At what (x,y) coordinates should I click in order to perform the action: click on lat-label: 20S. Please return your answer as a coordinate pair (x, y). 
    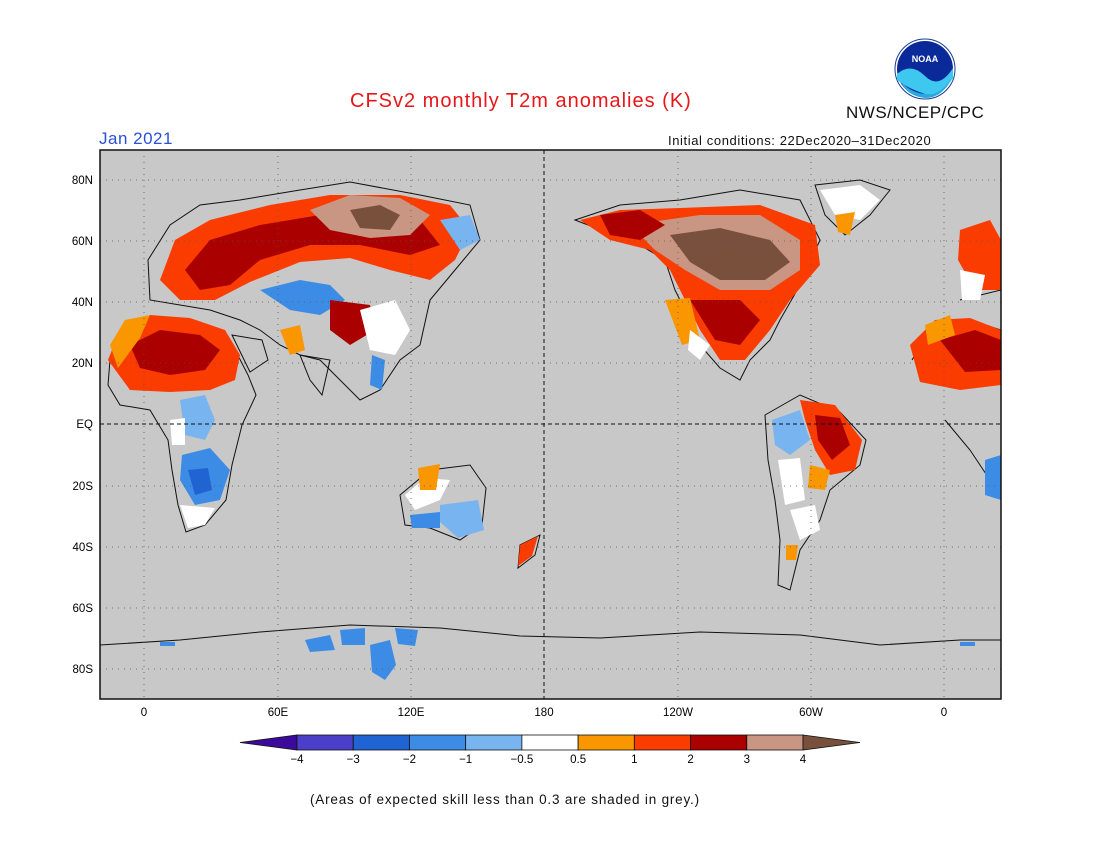
    Looking at the image, I should click on (83, 487).